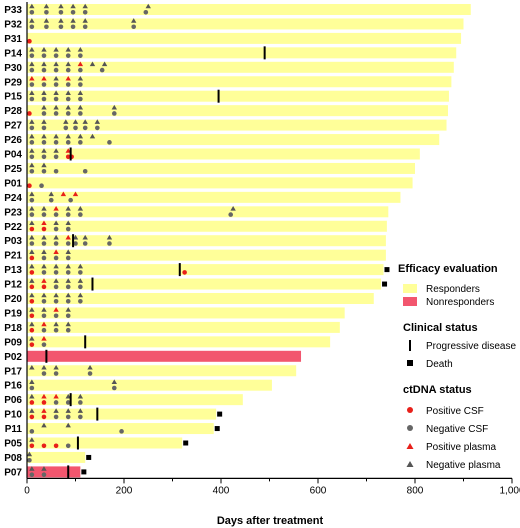 This screenshot has height=528, width=520. Describe the element at coordinates (124, 490) in the screenshot. I see `x-tick-label: 200` at that location.